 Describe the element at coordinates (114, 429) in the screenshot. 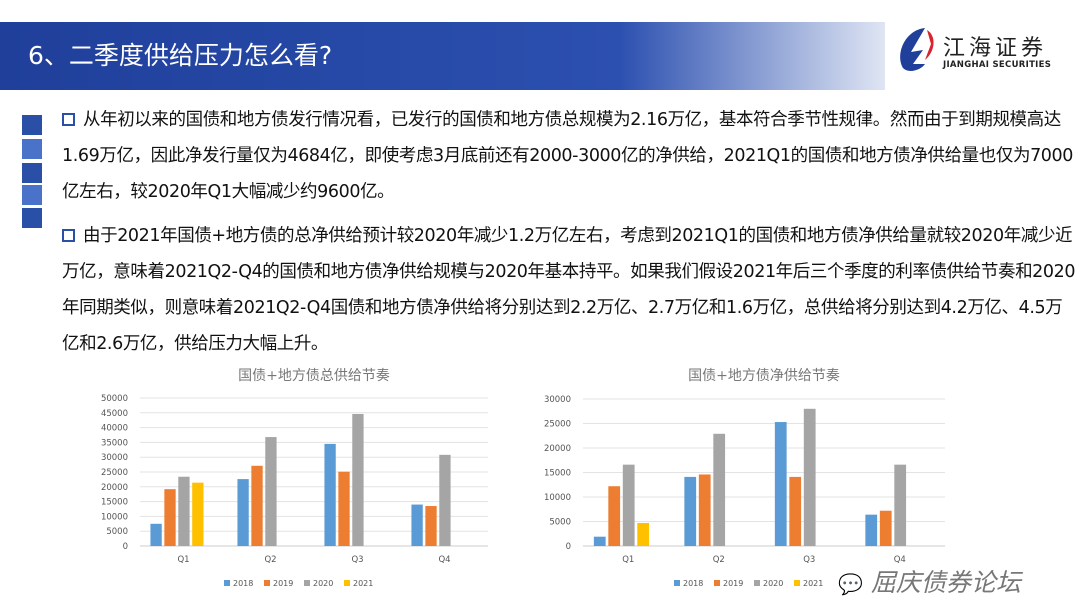

I see `y-tick-label: 40000` at that location.